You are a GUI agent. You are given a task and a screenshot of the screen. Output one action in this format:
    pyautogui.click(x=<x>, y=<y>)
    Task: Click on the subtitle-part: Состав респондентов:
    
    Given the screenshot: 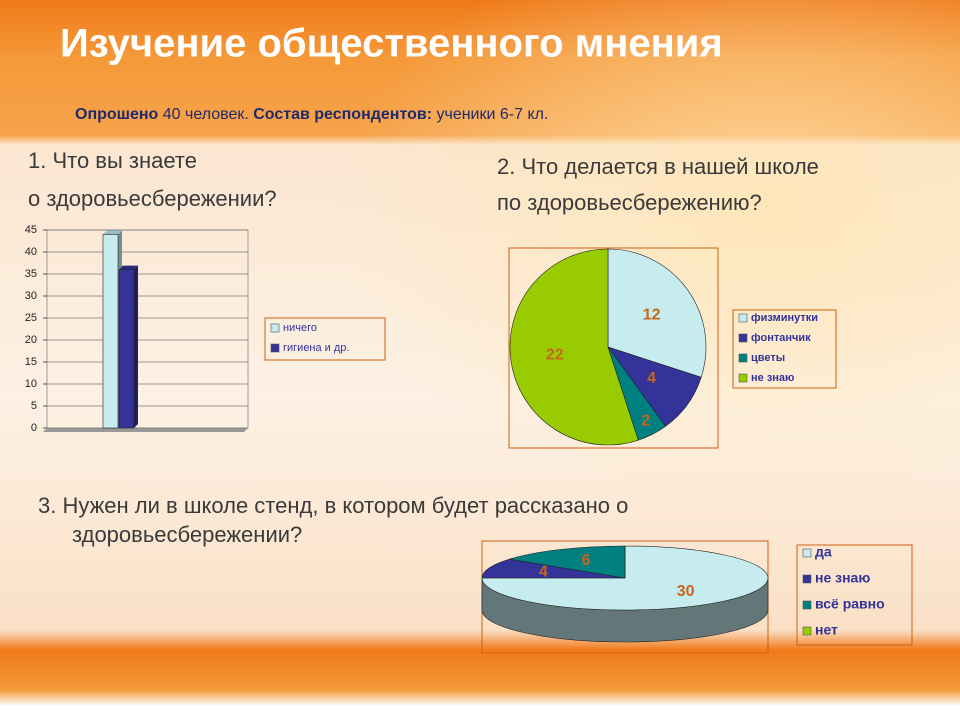 What is the action you would take?
    pyautogui.click(x=342, y=114)
    